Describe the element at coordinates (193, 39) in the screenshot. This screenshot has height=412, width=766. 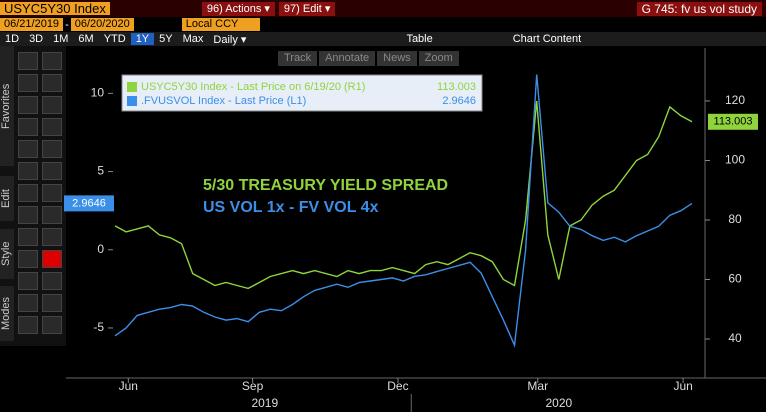
I see `range-button: Max` at that location.